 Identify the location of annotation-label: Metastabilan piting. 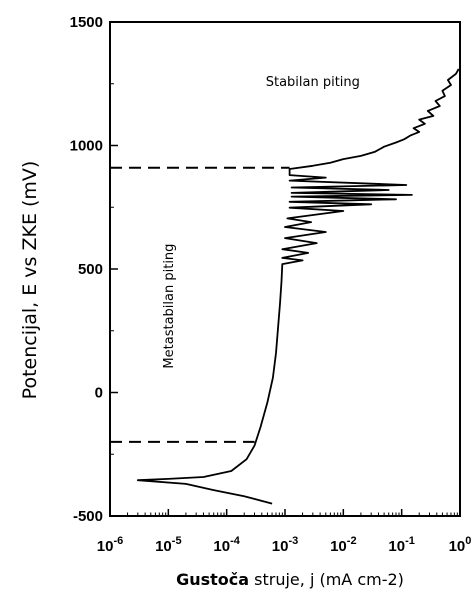
(169, 306).